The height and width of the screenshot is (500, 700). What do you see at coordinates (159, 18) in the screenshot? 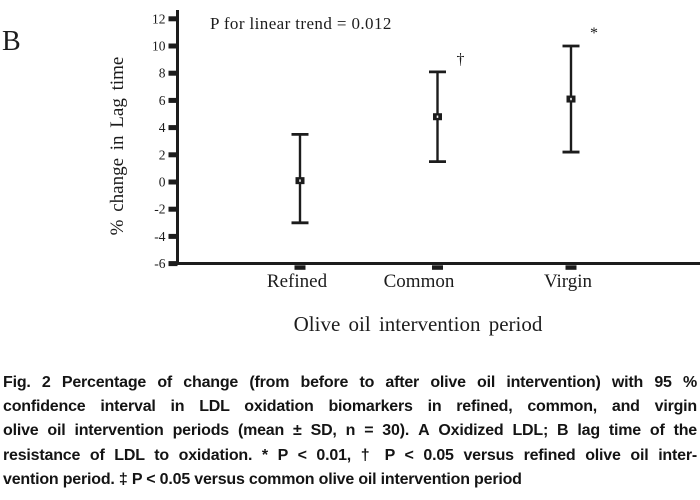
I see `y-tick-label: 12` at bounding box center [159, 18].